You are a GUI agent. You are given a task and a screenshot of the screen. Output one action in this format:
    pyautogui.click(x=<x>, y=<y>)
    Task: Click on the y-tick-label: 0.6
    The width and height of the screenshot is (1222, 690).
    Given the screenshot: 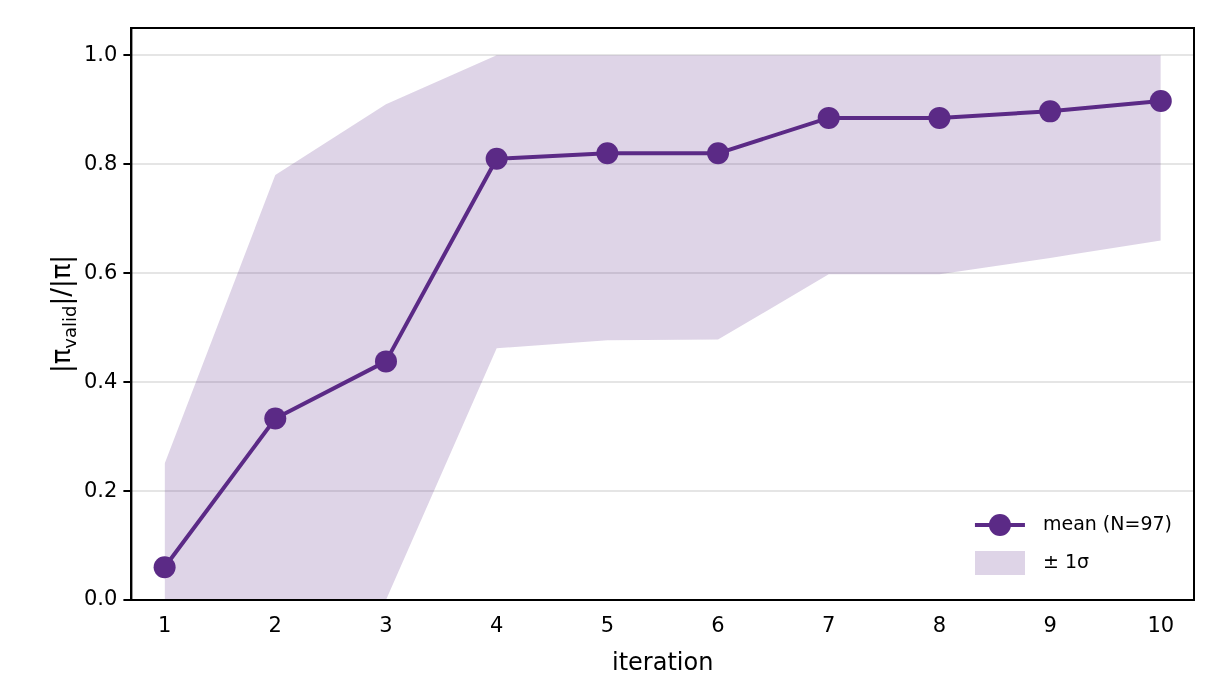 What is the action you would take?
    pyautogui.click(x=100, y=271)
    